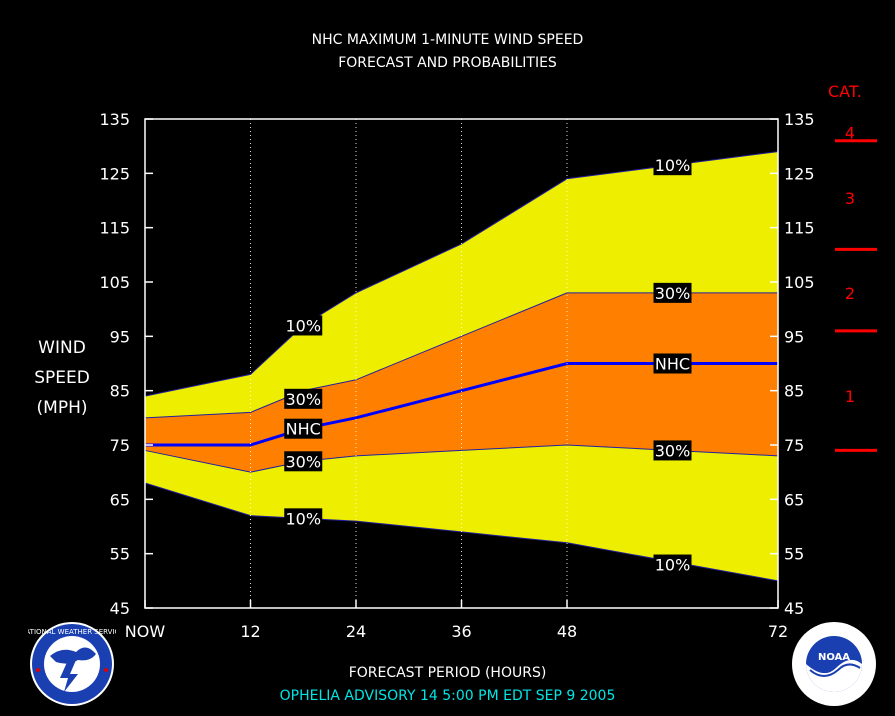  I want to click on noaa-logo-icon: NOAA, so click(834, 664).